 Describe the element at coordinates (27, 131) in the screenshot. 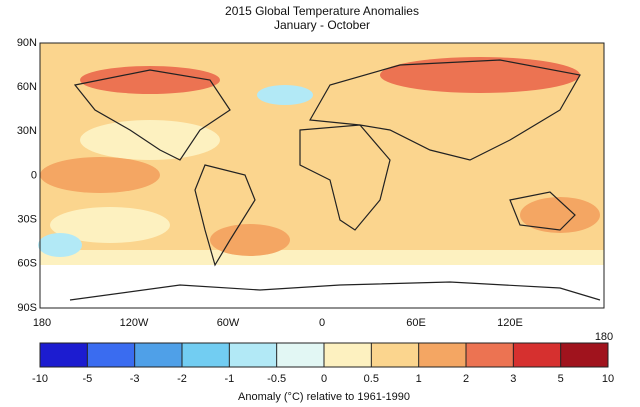

I see `lat-label: 30N` at that location.